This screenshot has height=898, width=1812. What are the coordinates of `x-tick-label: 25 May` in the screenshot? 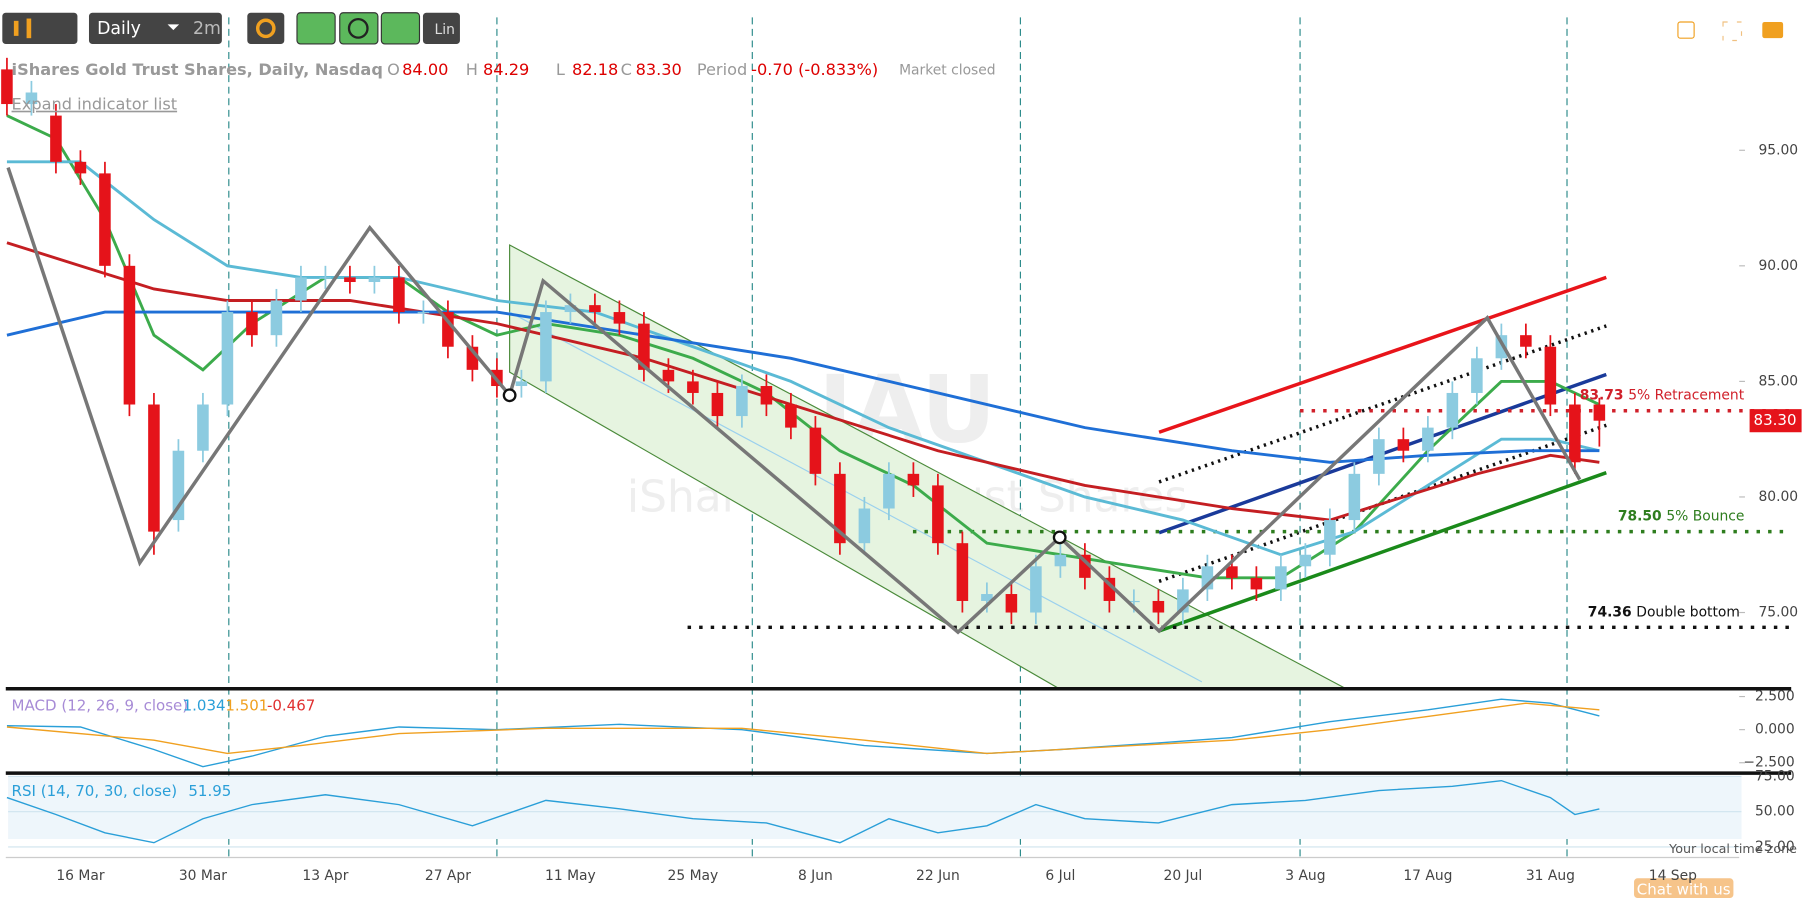 It's located at (693, 876).